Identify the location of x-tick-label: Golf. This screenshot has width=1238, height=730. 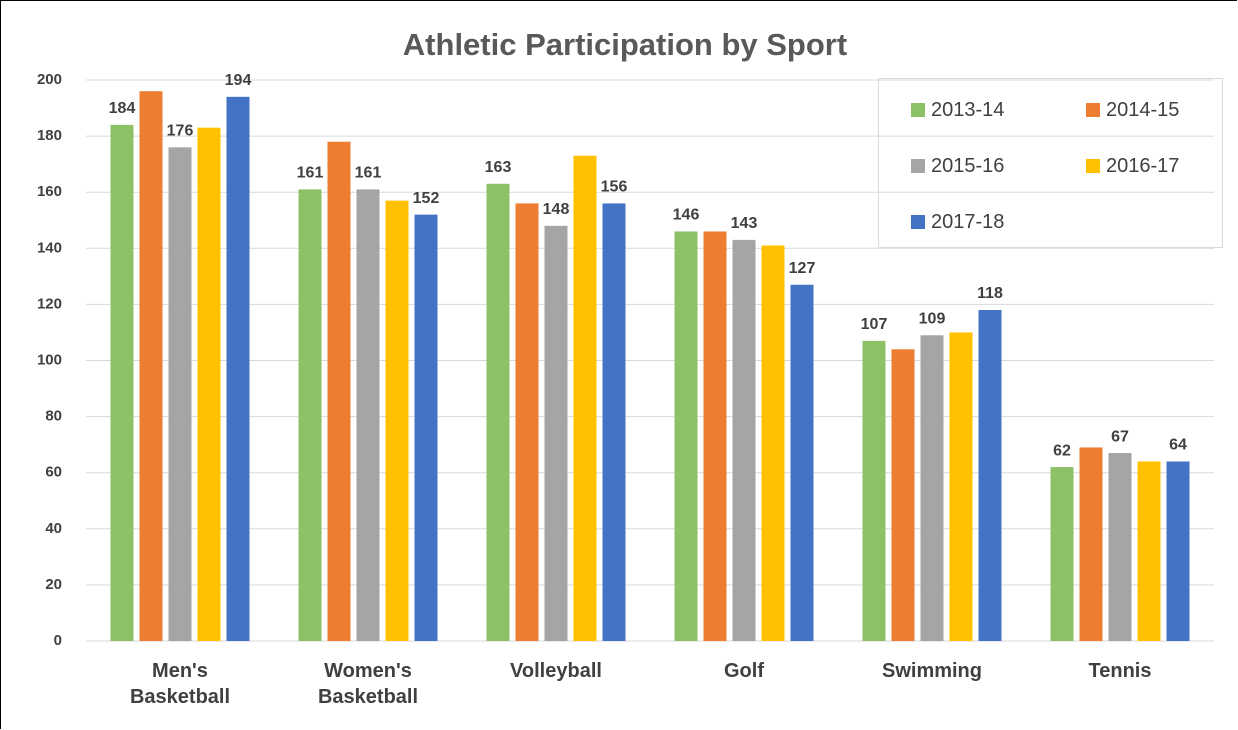
(744, 671).